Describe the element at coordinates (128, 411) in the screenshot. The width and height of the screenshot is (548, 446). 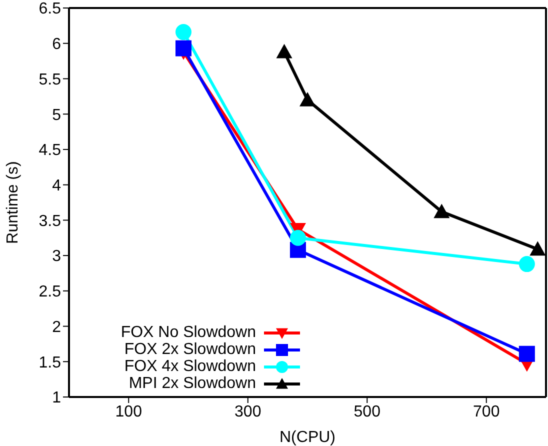
I see `x-tick-label: 100` at that location.